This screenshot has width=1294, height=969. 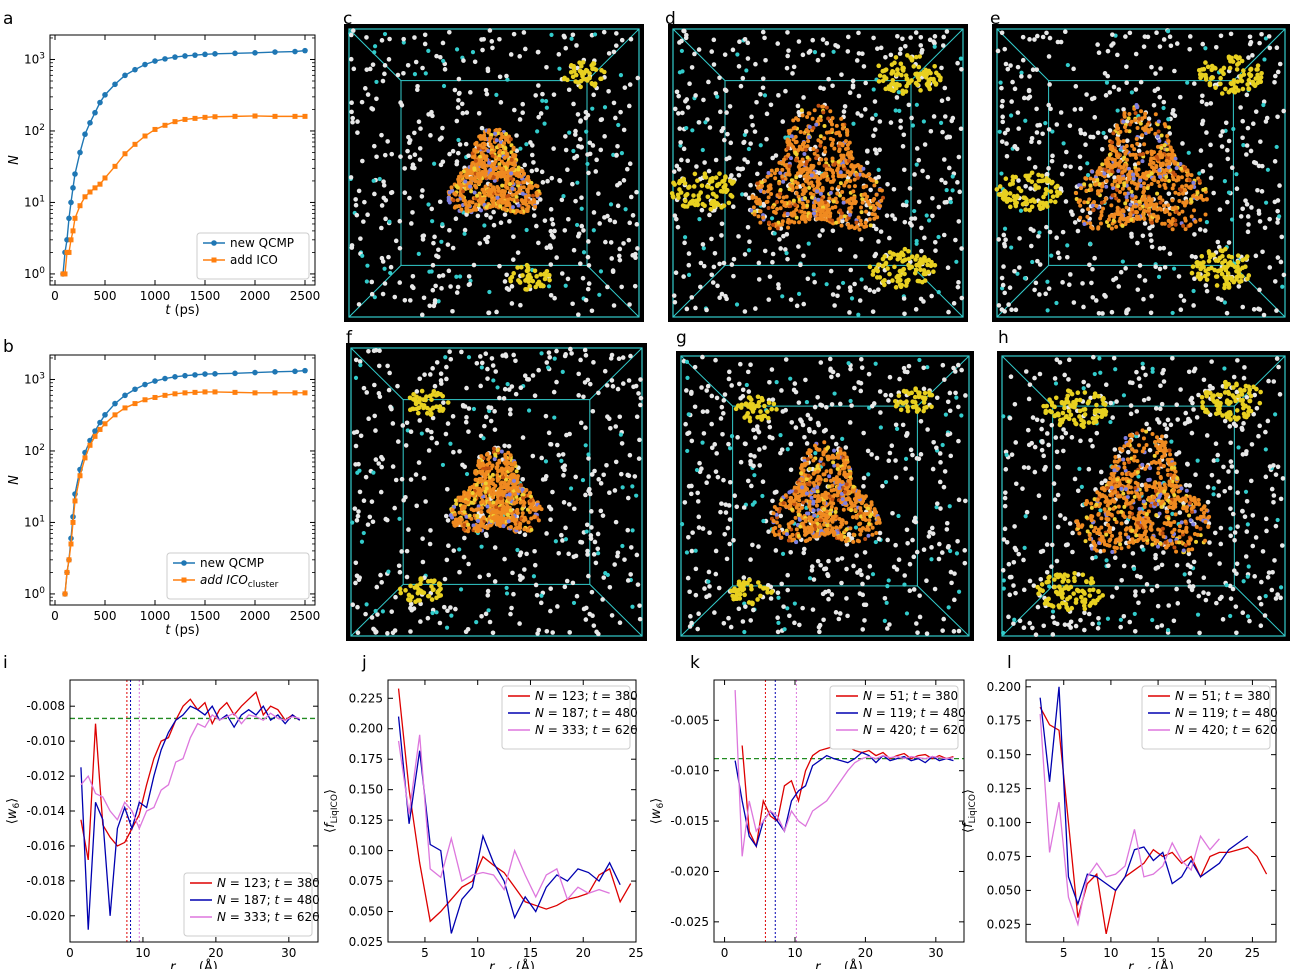 I want to click on legend-label: N = 333; t = 620, so click(x=268, y=917).